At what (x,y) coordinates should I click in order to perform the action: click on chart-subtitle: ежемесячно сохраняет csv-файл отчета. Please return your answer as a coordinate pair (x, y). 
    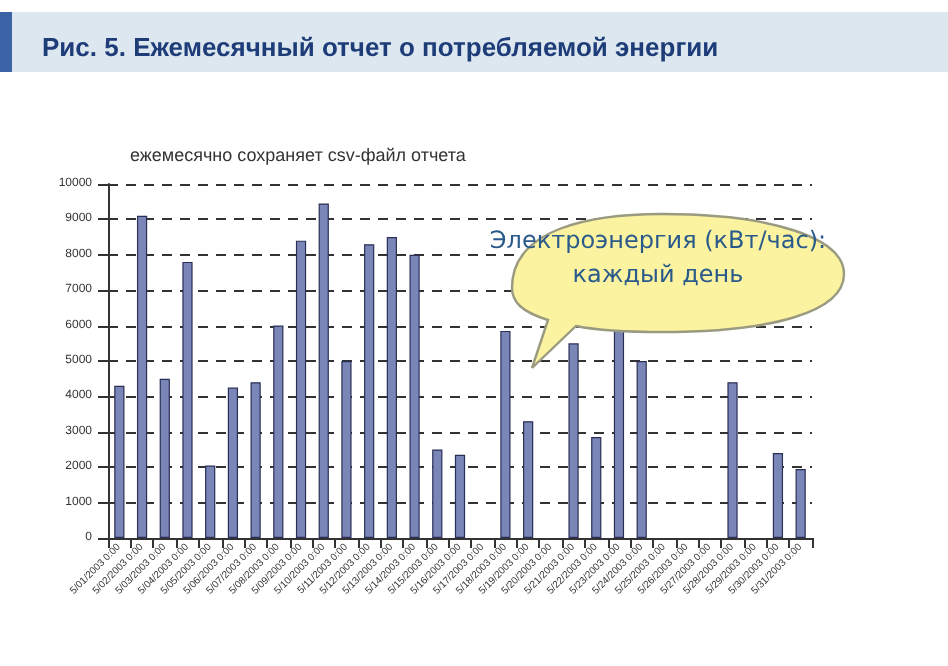
    Looking at the image, I should click on (298, 155).